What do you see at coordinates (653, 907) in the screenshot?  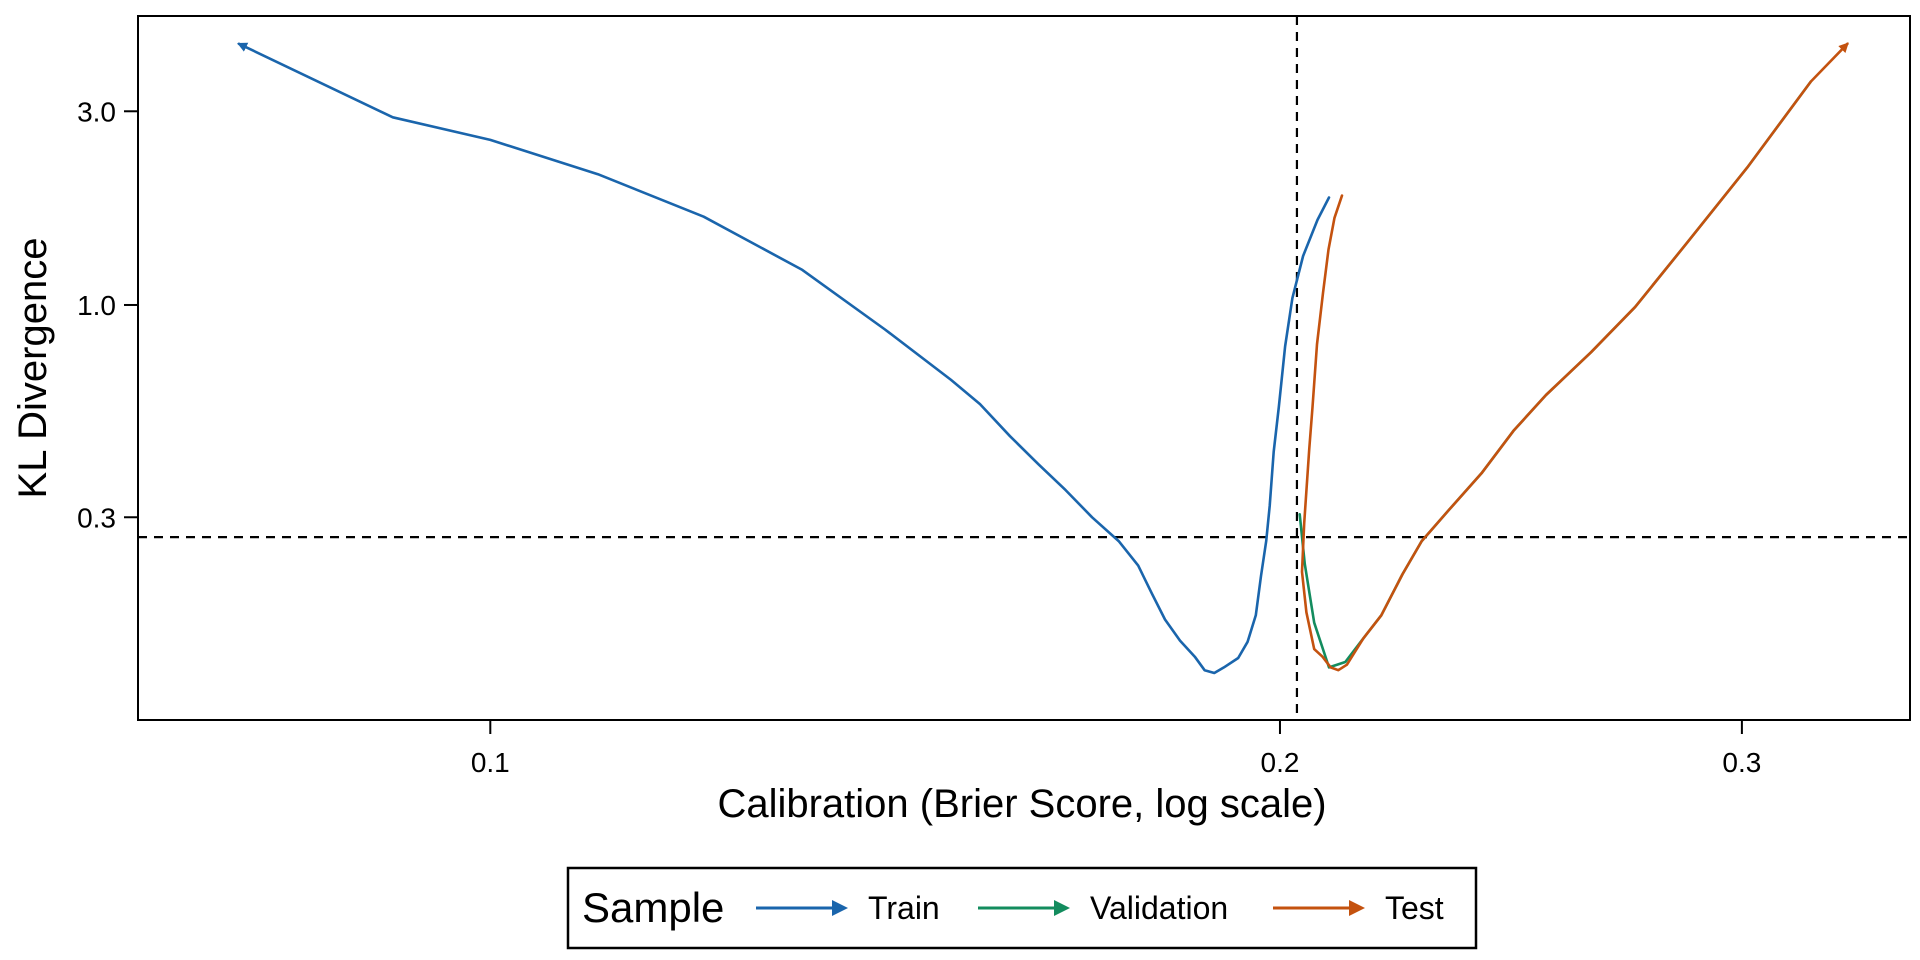 I see `legend-title: Sample` at bounding box center [653, 907].